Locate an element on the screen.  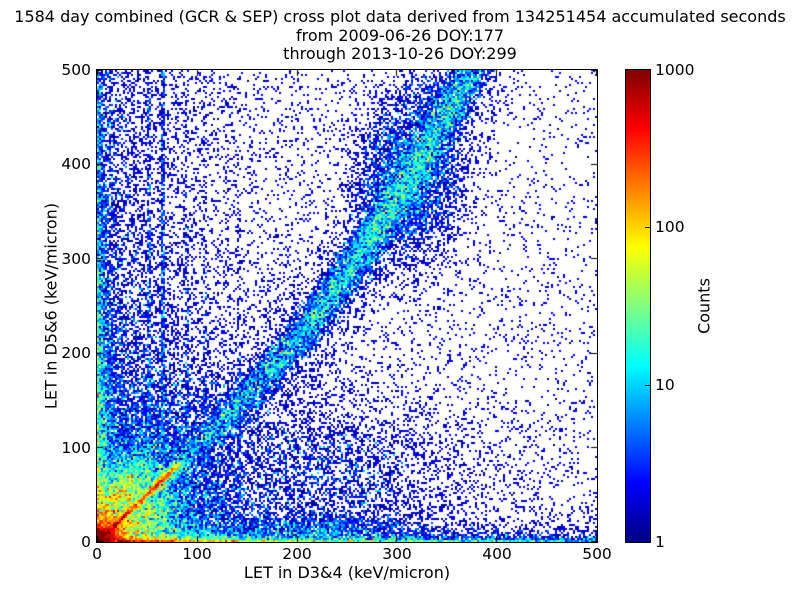
y-tick-label: 200 is located at coordinates (76, 353).